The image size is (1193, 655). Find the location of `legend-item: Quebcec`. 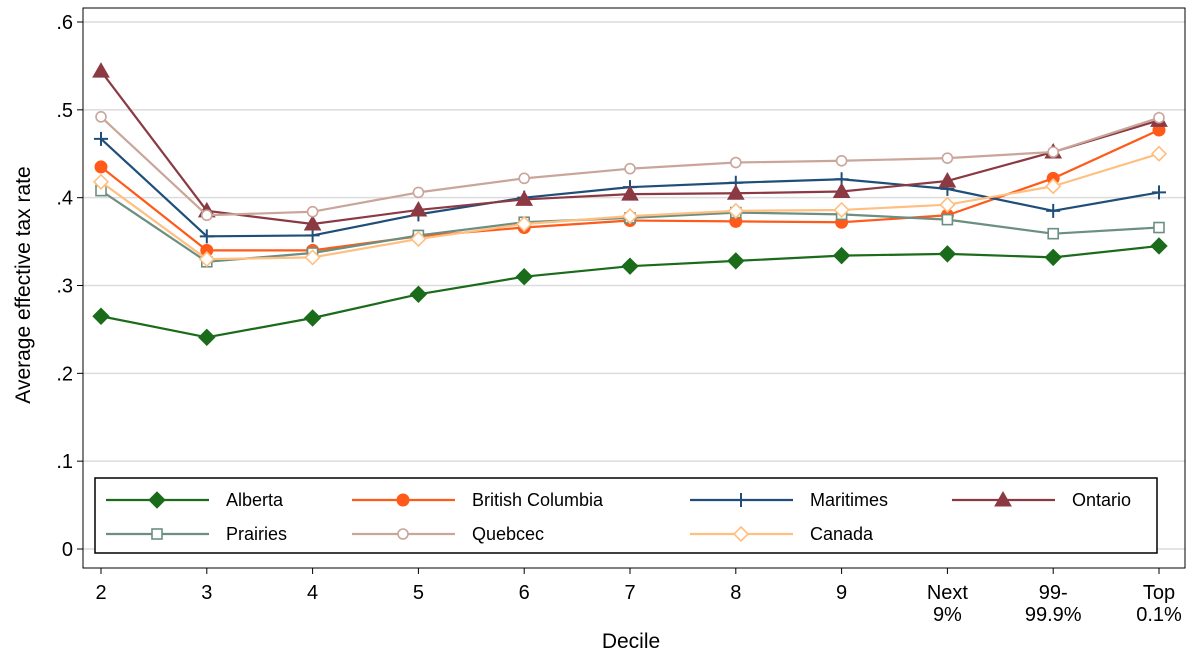

legend-item: Quebcec is located at coordinates (448, 534).